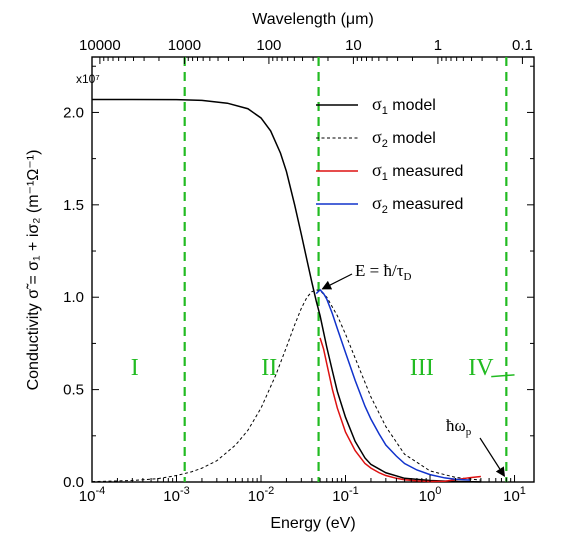 The width and height of the screenshot is (566, 547). What do you see at coordinates (514, 495) in the screenshot?
I see `x-tick-label: 10¹` at bounding box center [514, 495].